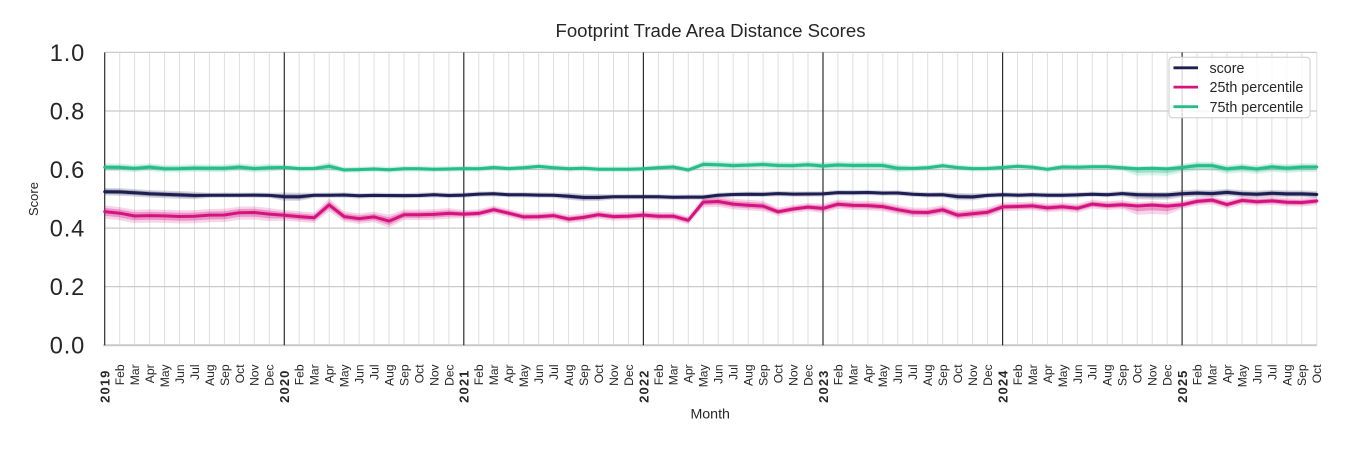 This screenshot has width=1350, height=450. I want to click on svg-text: score, so click(1227, 69).